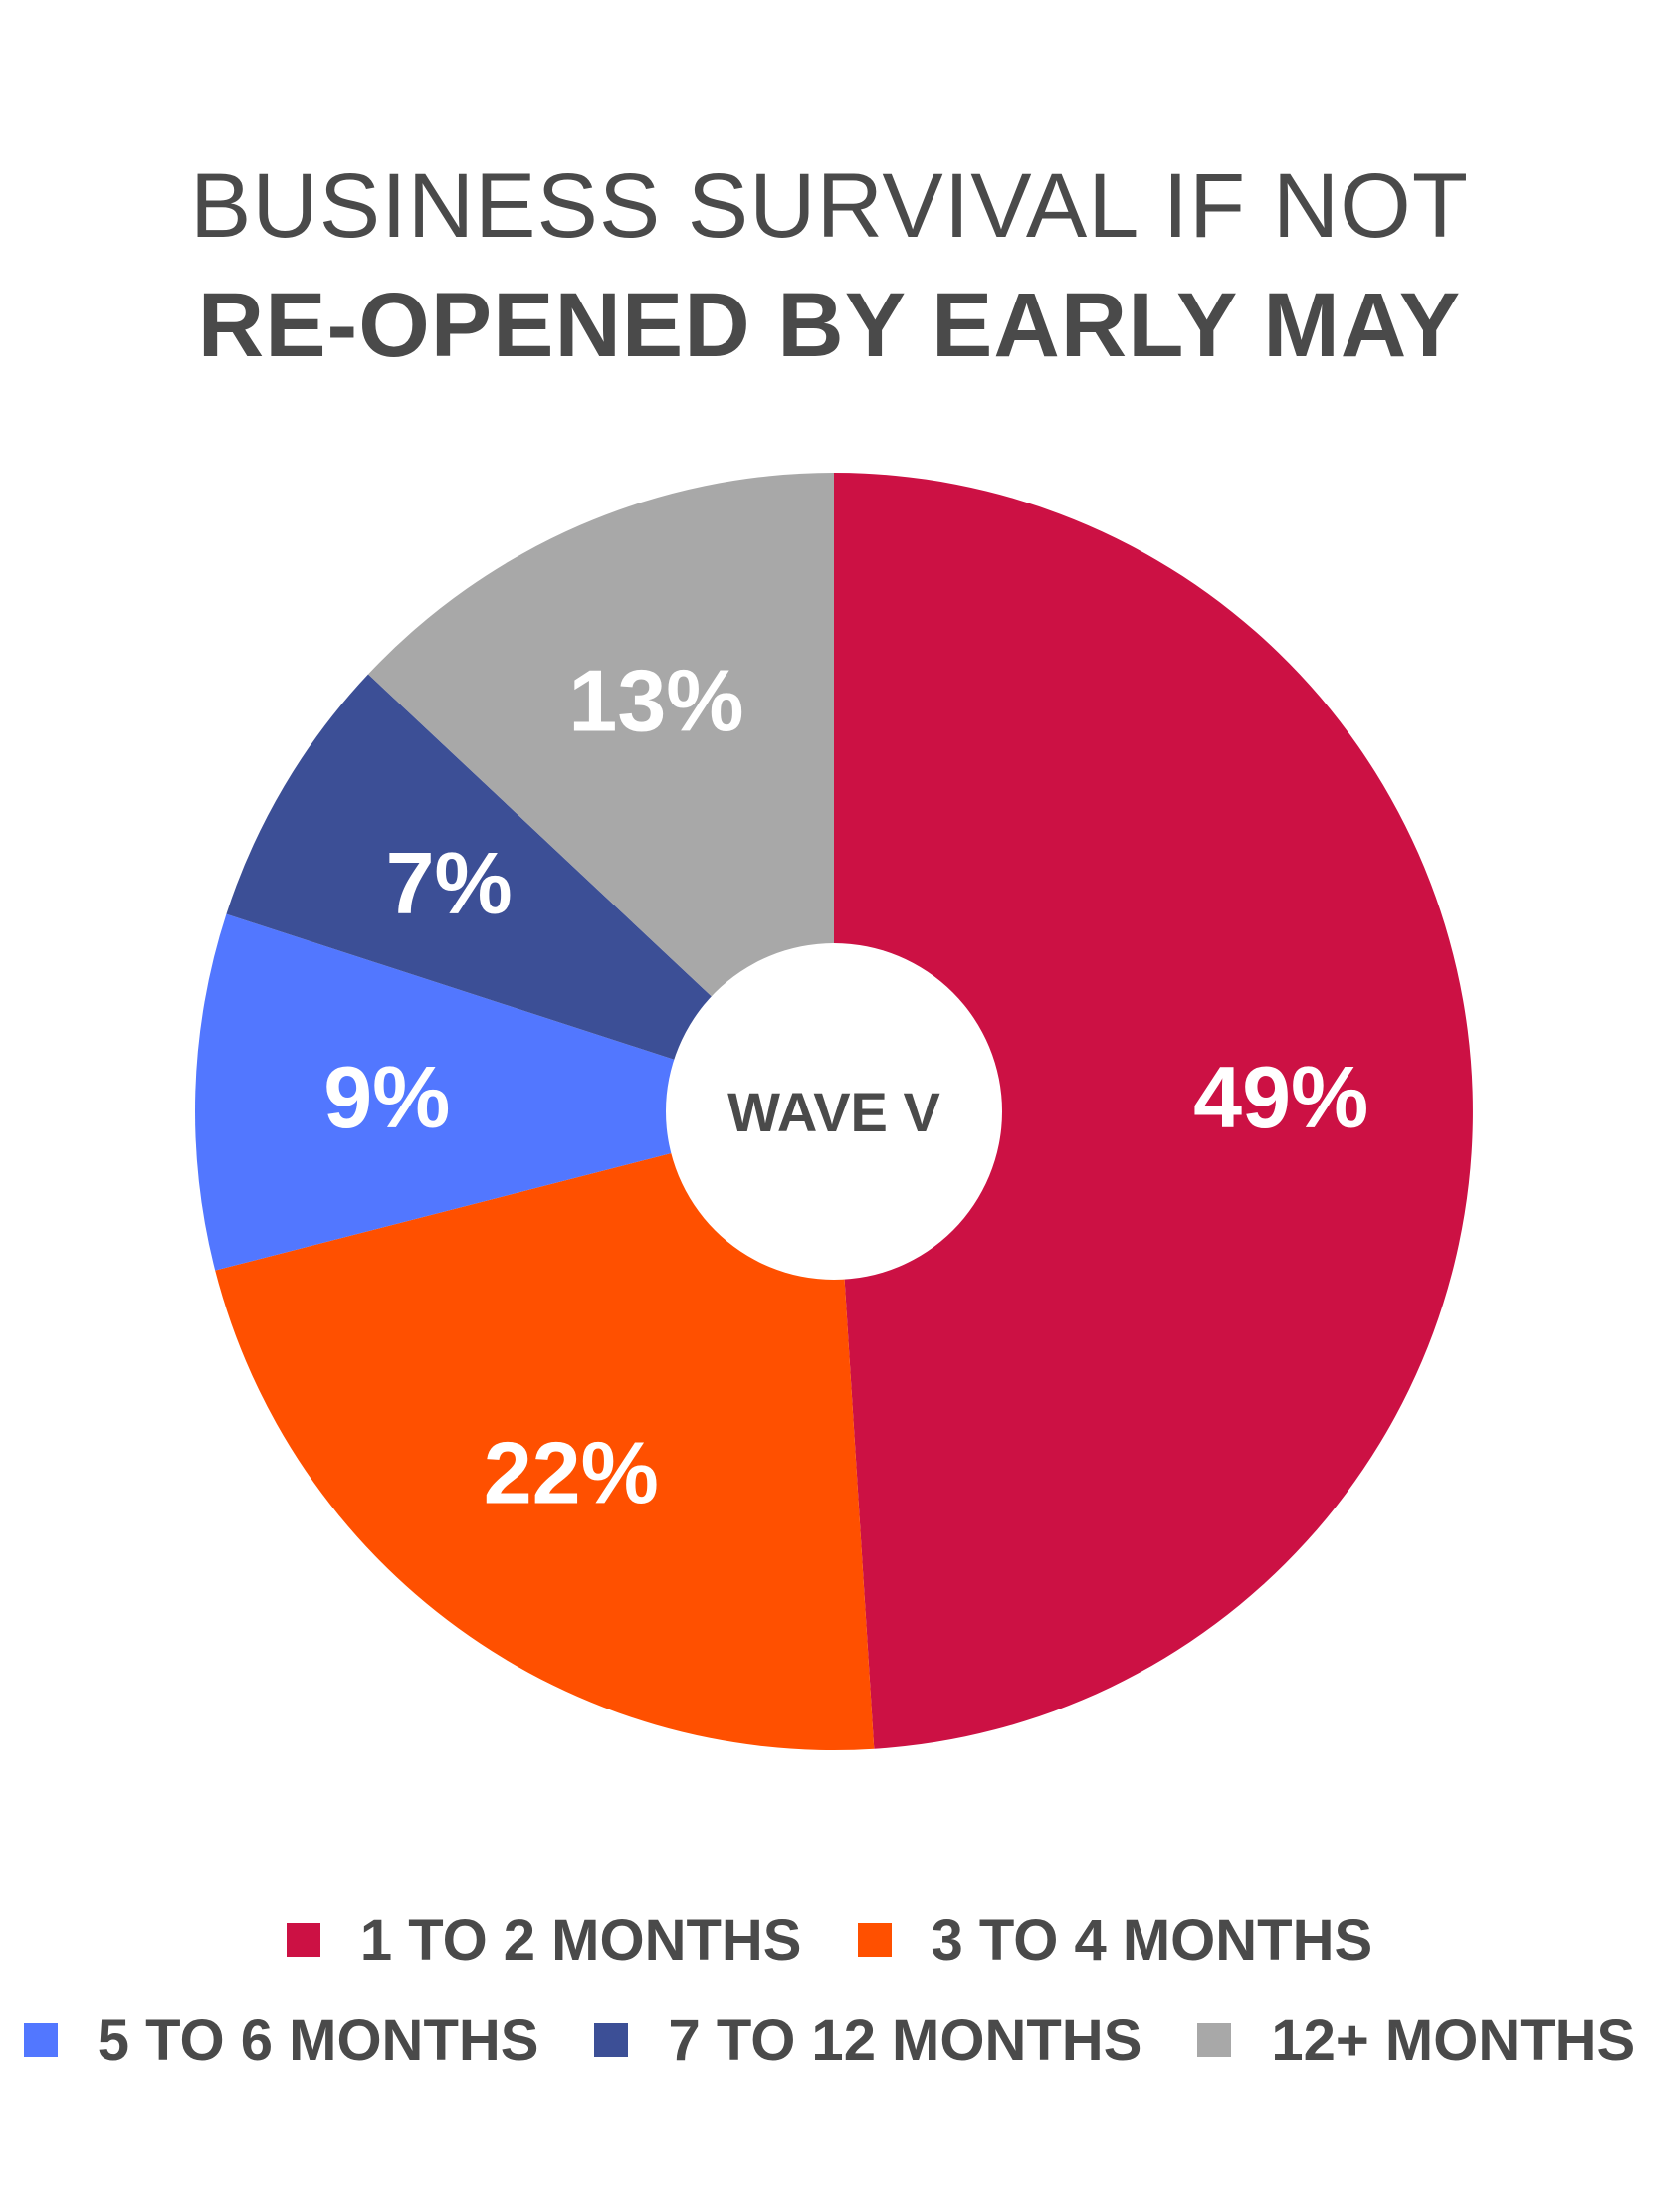 Image resolution: width=1659 pixels, height=2212 pixels. Describe the element at coordinates (449, 883) in the screenshot. I see `slice-data-label: 7%` at that location.